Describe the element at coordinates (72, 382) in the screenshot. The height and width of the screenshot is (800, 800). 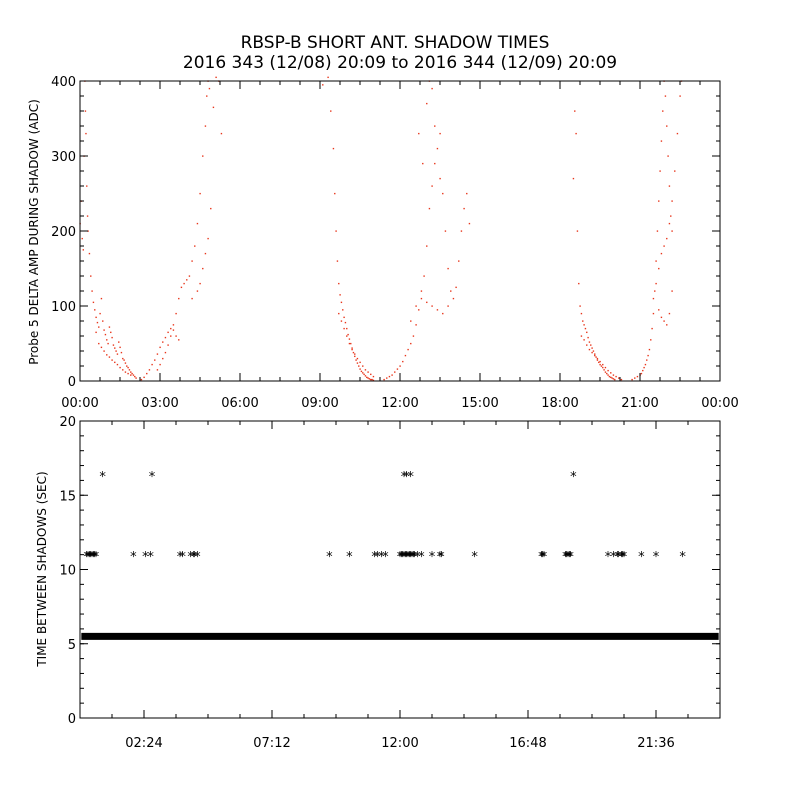
I see `top-y-tick-label: 0` at that location.